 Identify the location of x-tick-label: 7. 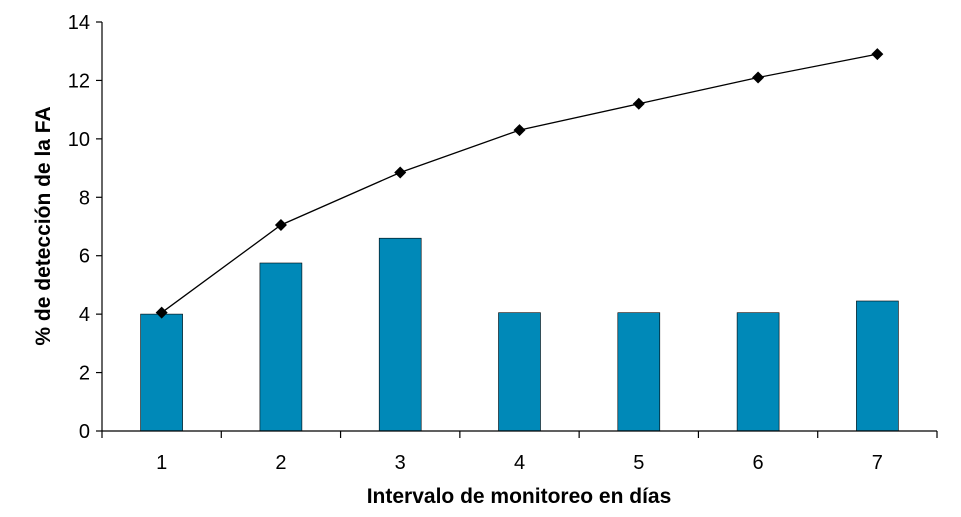
(877, 463).